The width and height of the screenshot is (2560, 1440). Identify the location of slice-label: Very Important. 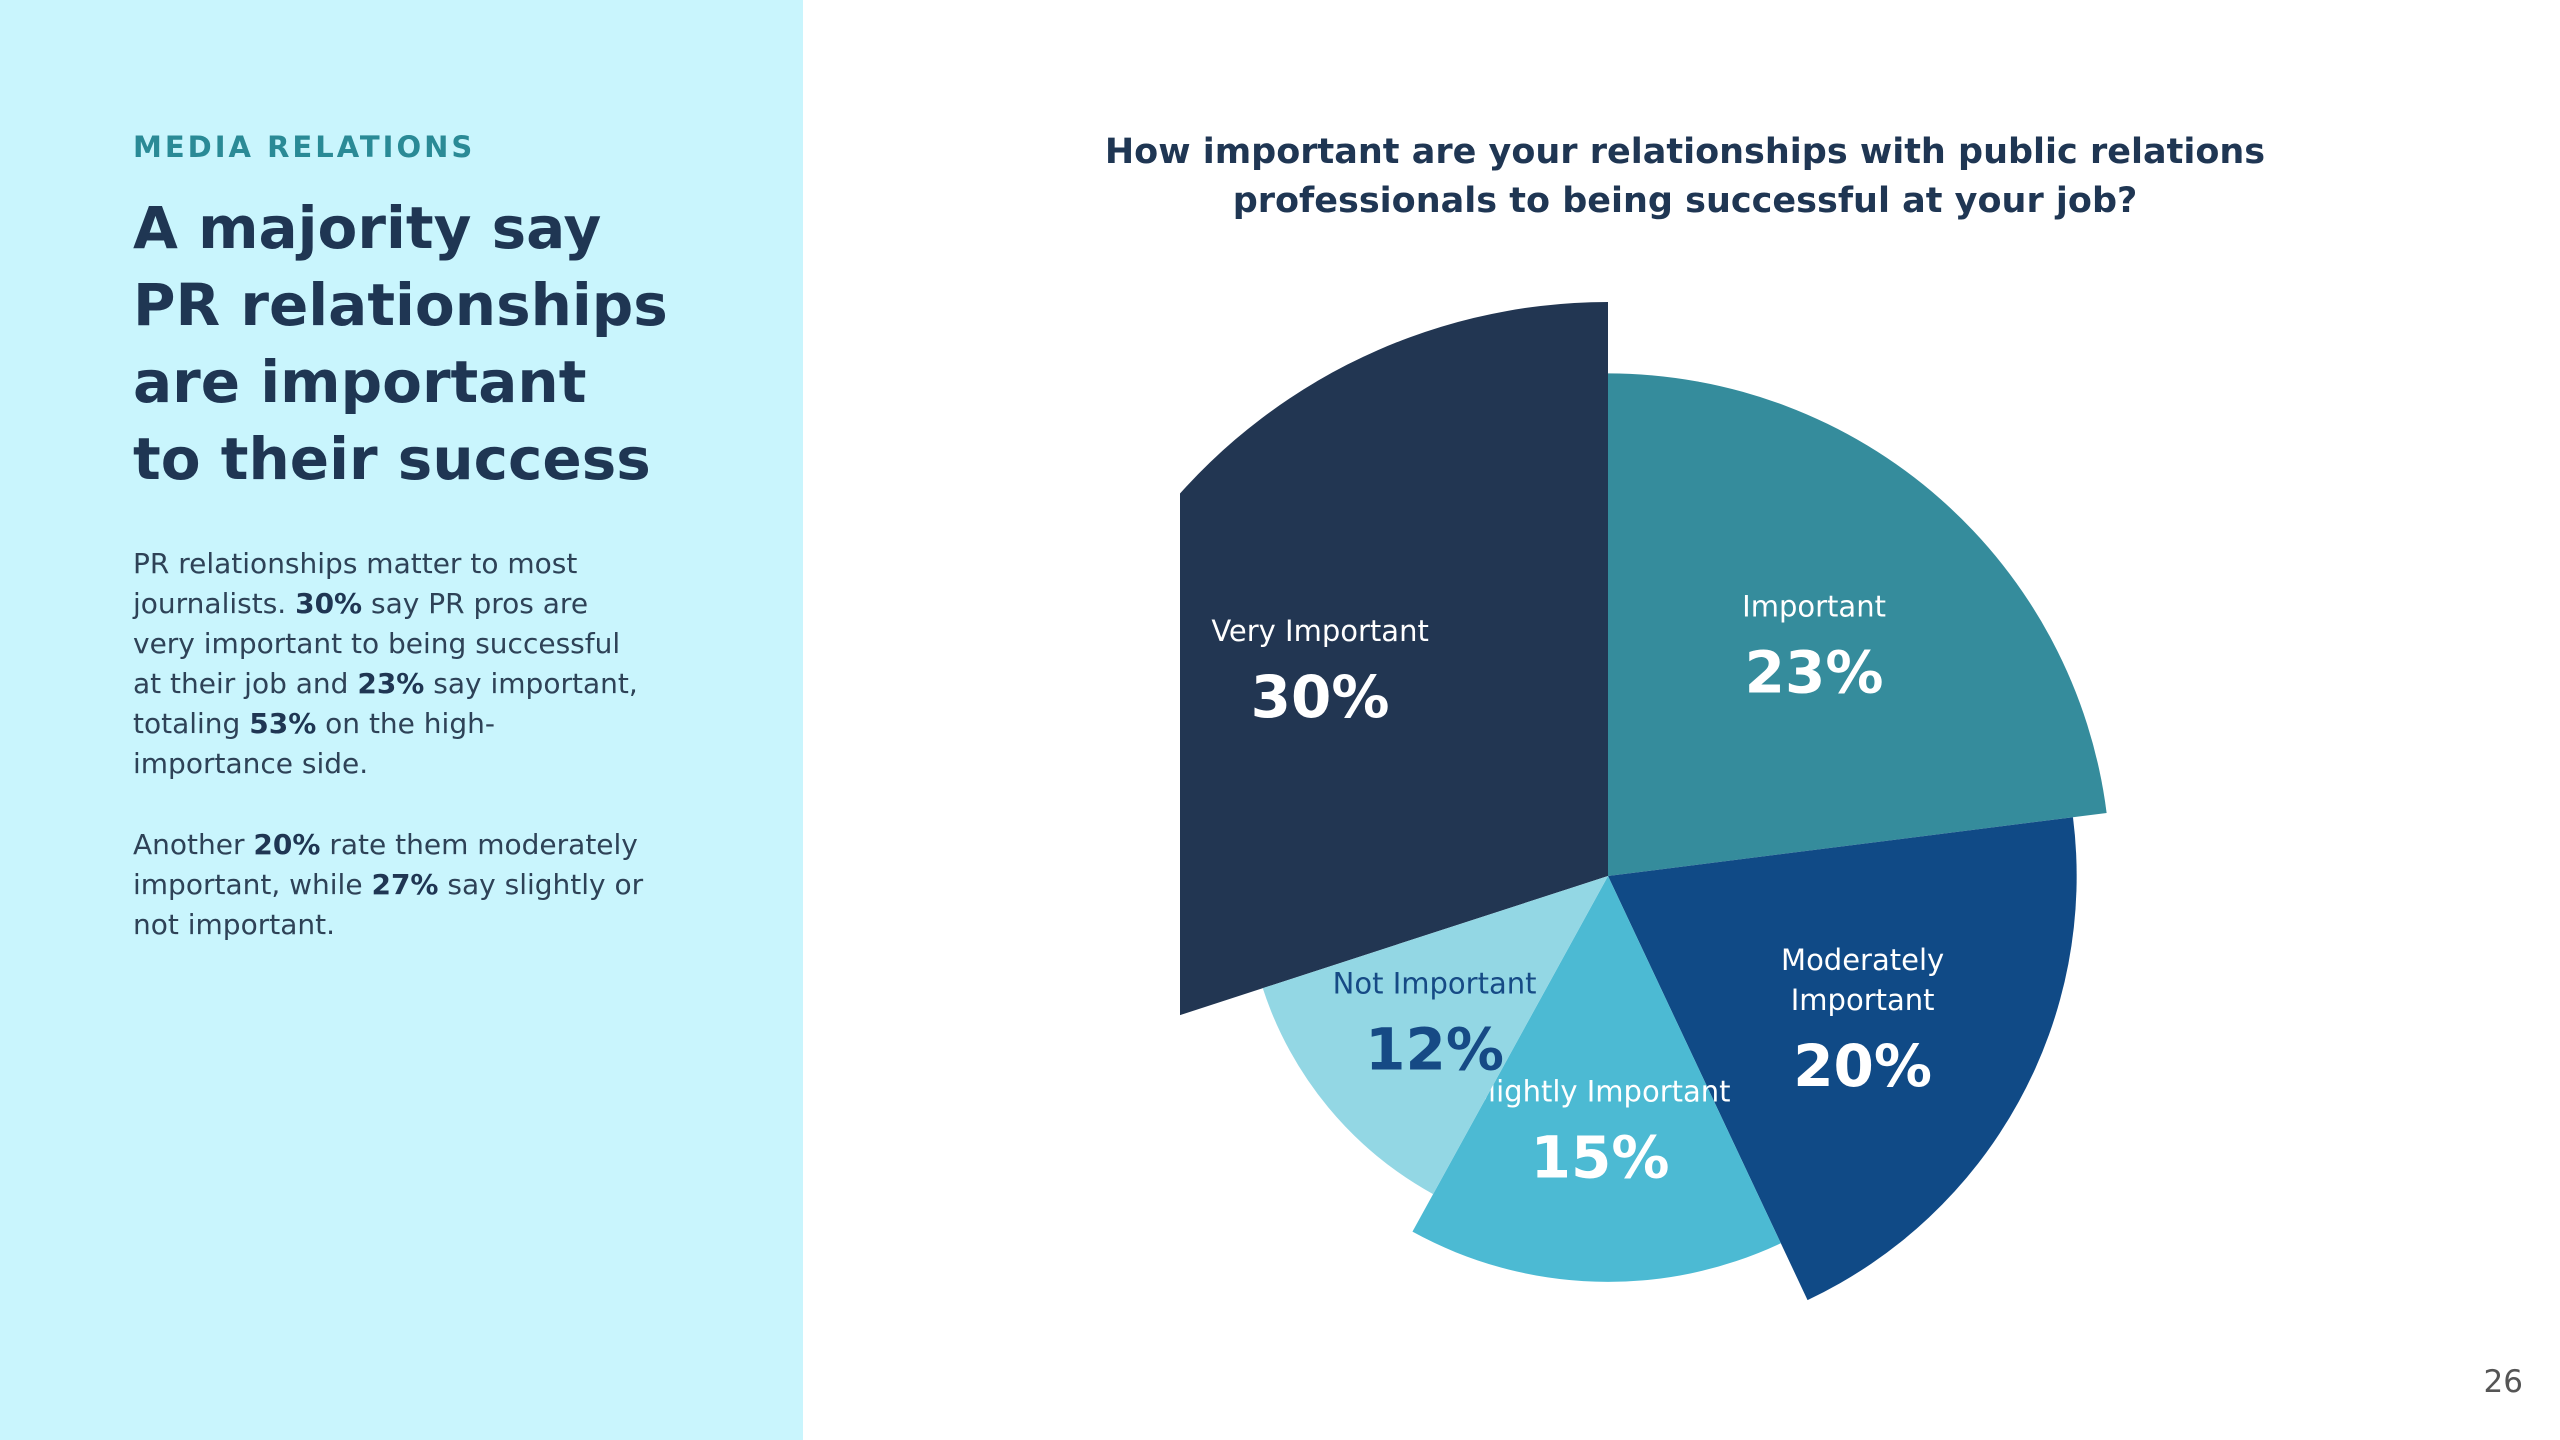
(1320, 631).